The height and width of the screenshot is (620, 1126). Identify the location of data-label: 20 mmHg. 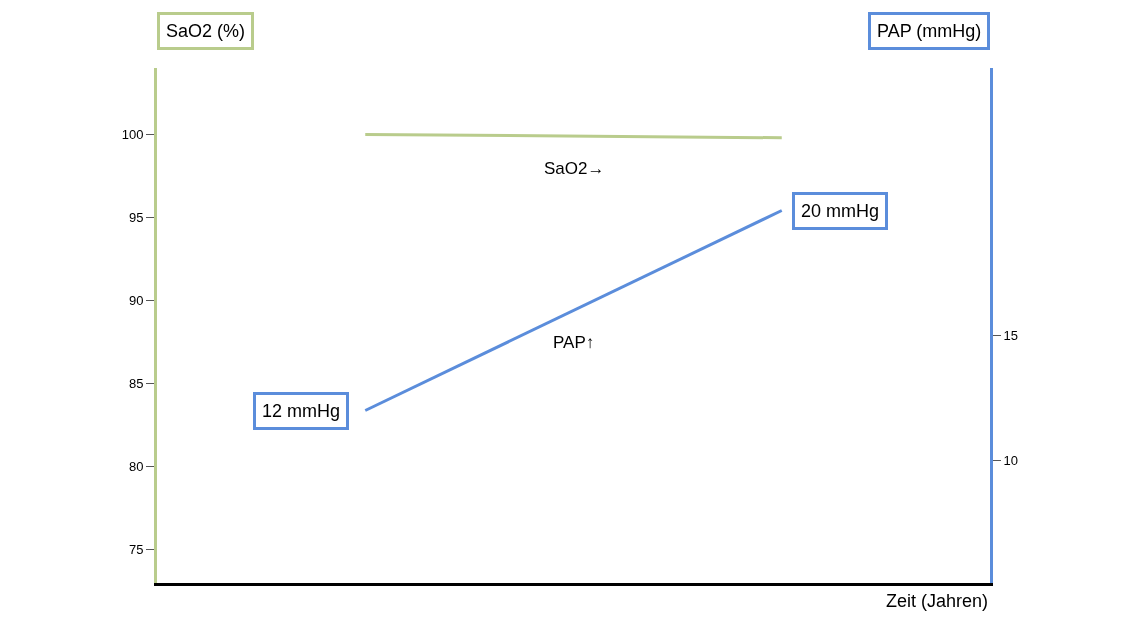
(840, 211).